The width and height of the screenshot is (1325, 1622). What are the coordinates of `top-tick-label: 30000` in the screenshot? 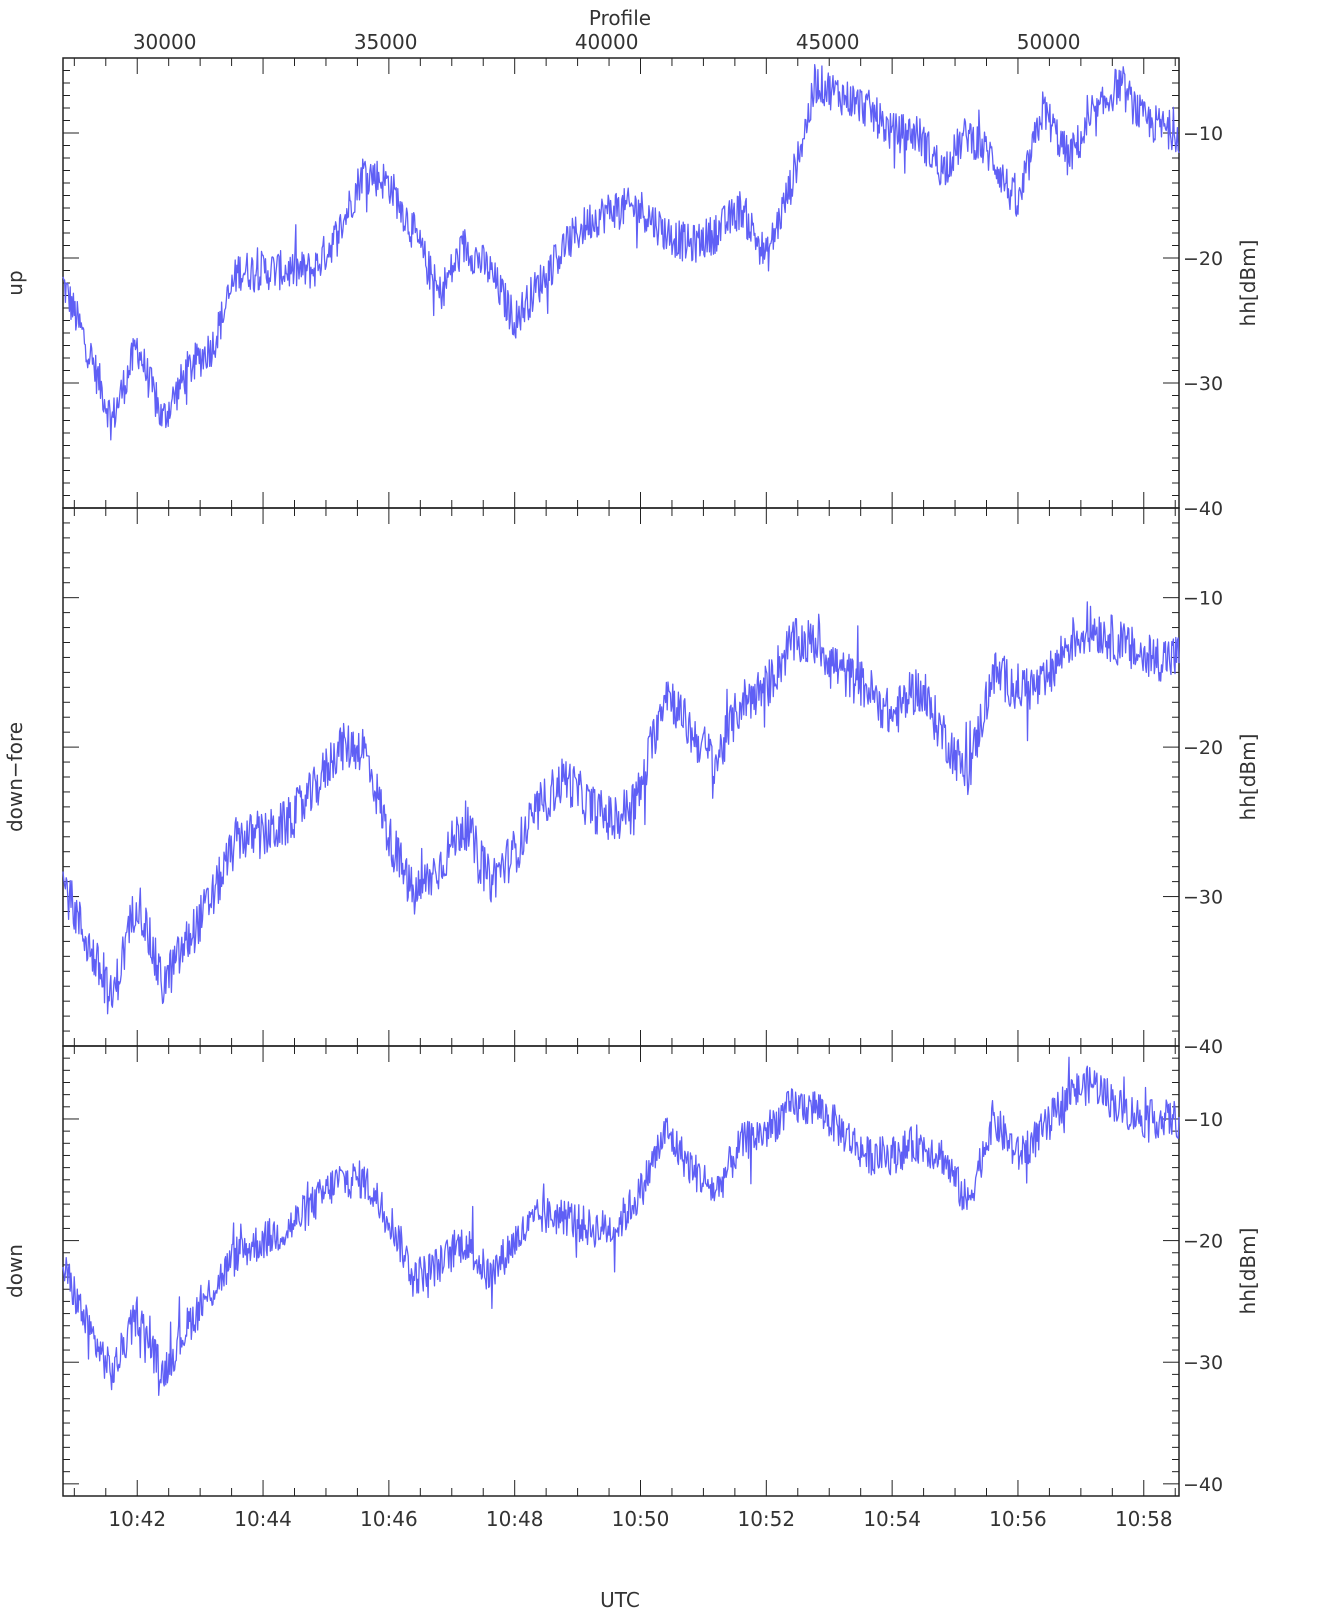 It's located at (165, 42).